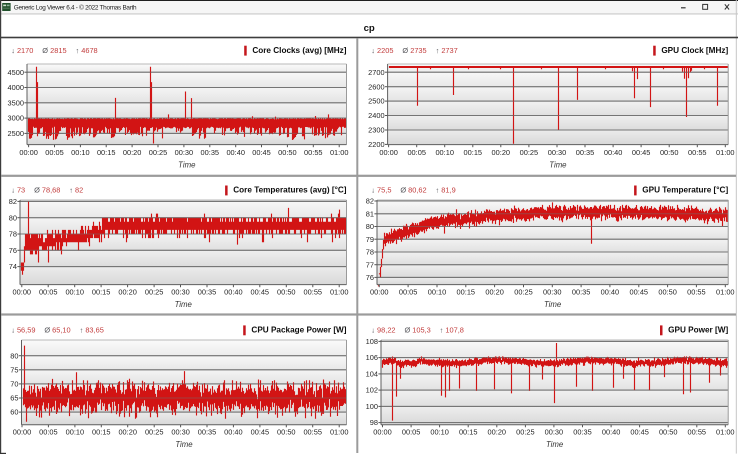 This screenshot has height=459, width=738. Describe the element at coordinates (372, 357) in the screenshot. I see `svg-text: 106` at that location.